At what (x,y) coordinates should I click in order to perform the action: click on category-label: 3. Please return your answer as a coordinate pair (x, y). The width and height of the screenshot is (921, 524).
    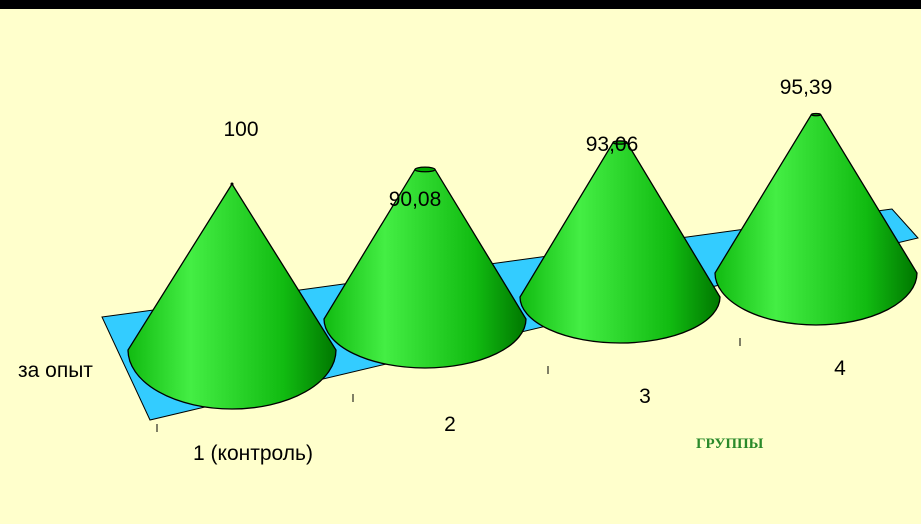
    Looking at the image, I should click on (645, 396).